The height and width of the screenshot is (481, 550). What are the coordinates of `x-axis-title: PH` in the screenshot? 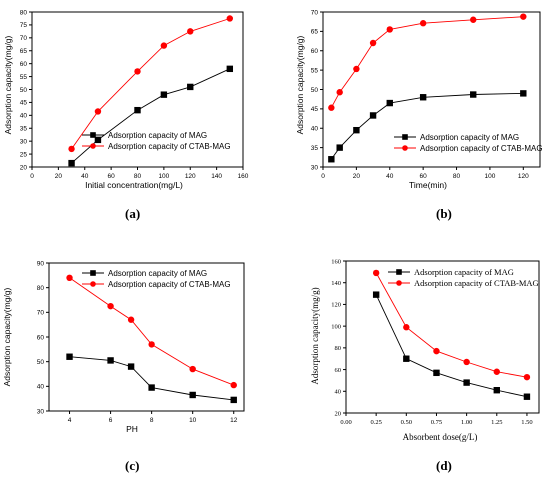 It's located at (132, 429).